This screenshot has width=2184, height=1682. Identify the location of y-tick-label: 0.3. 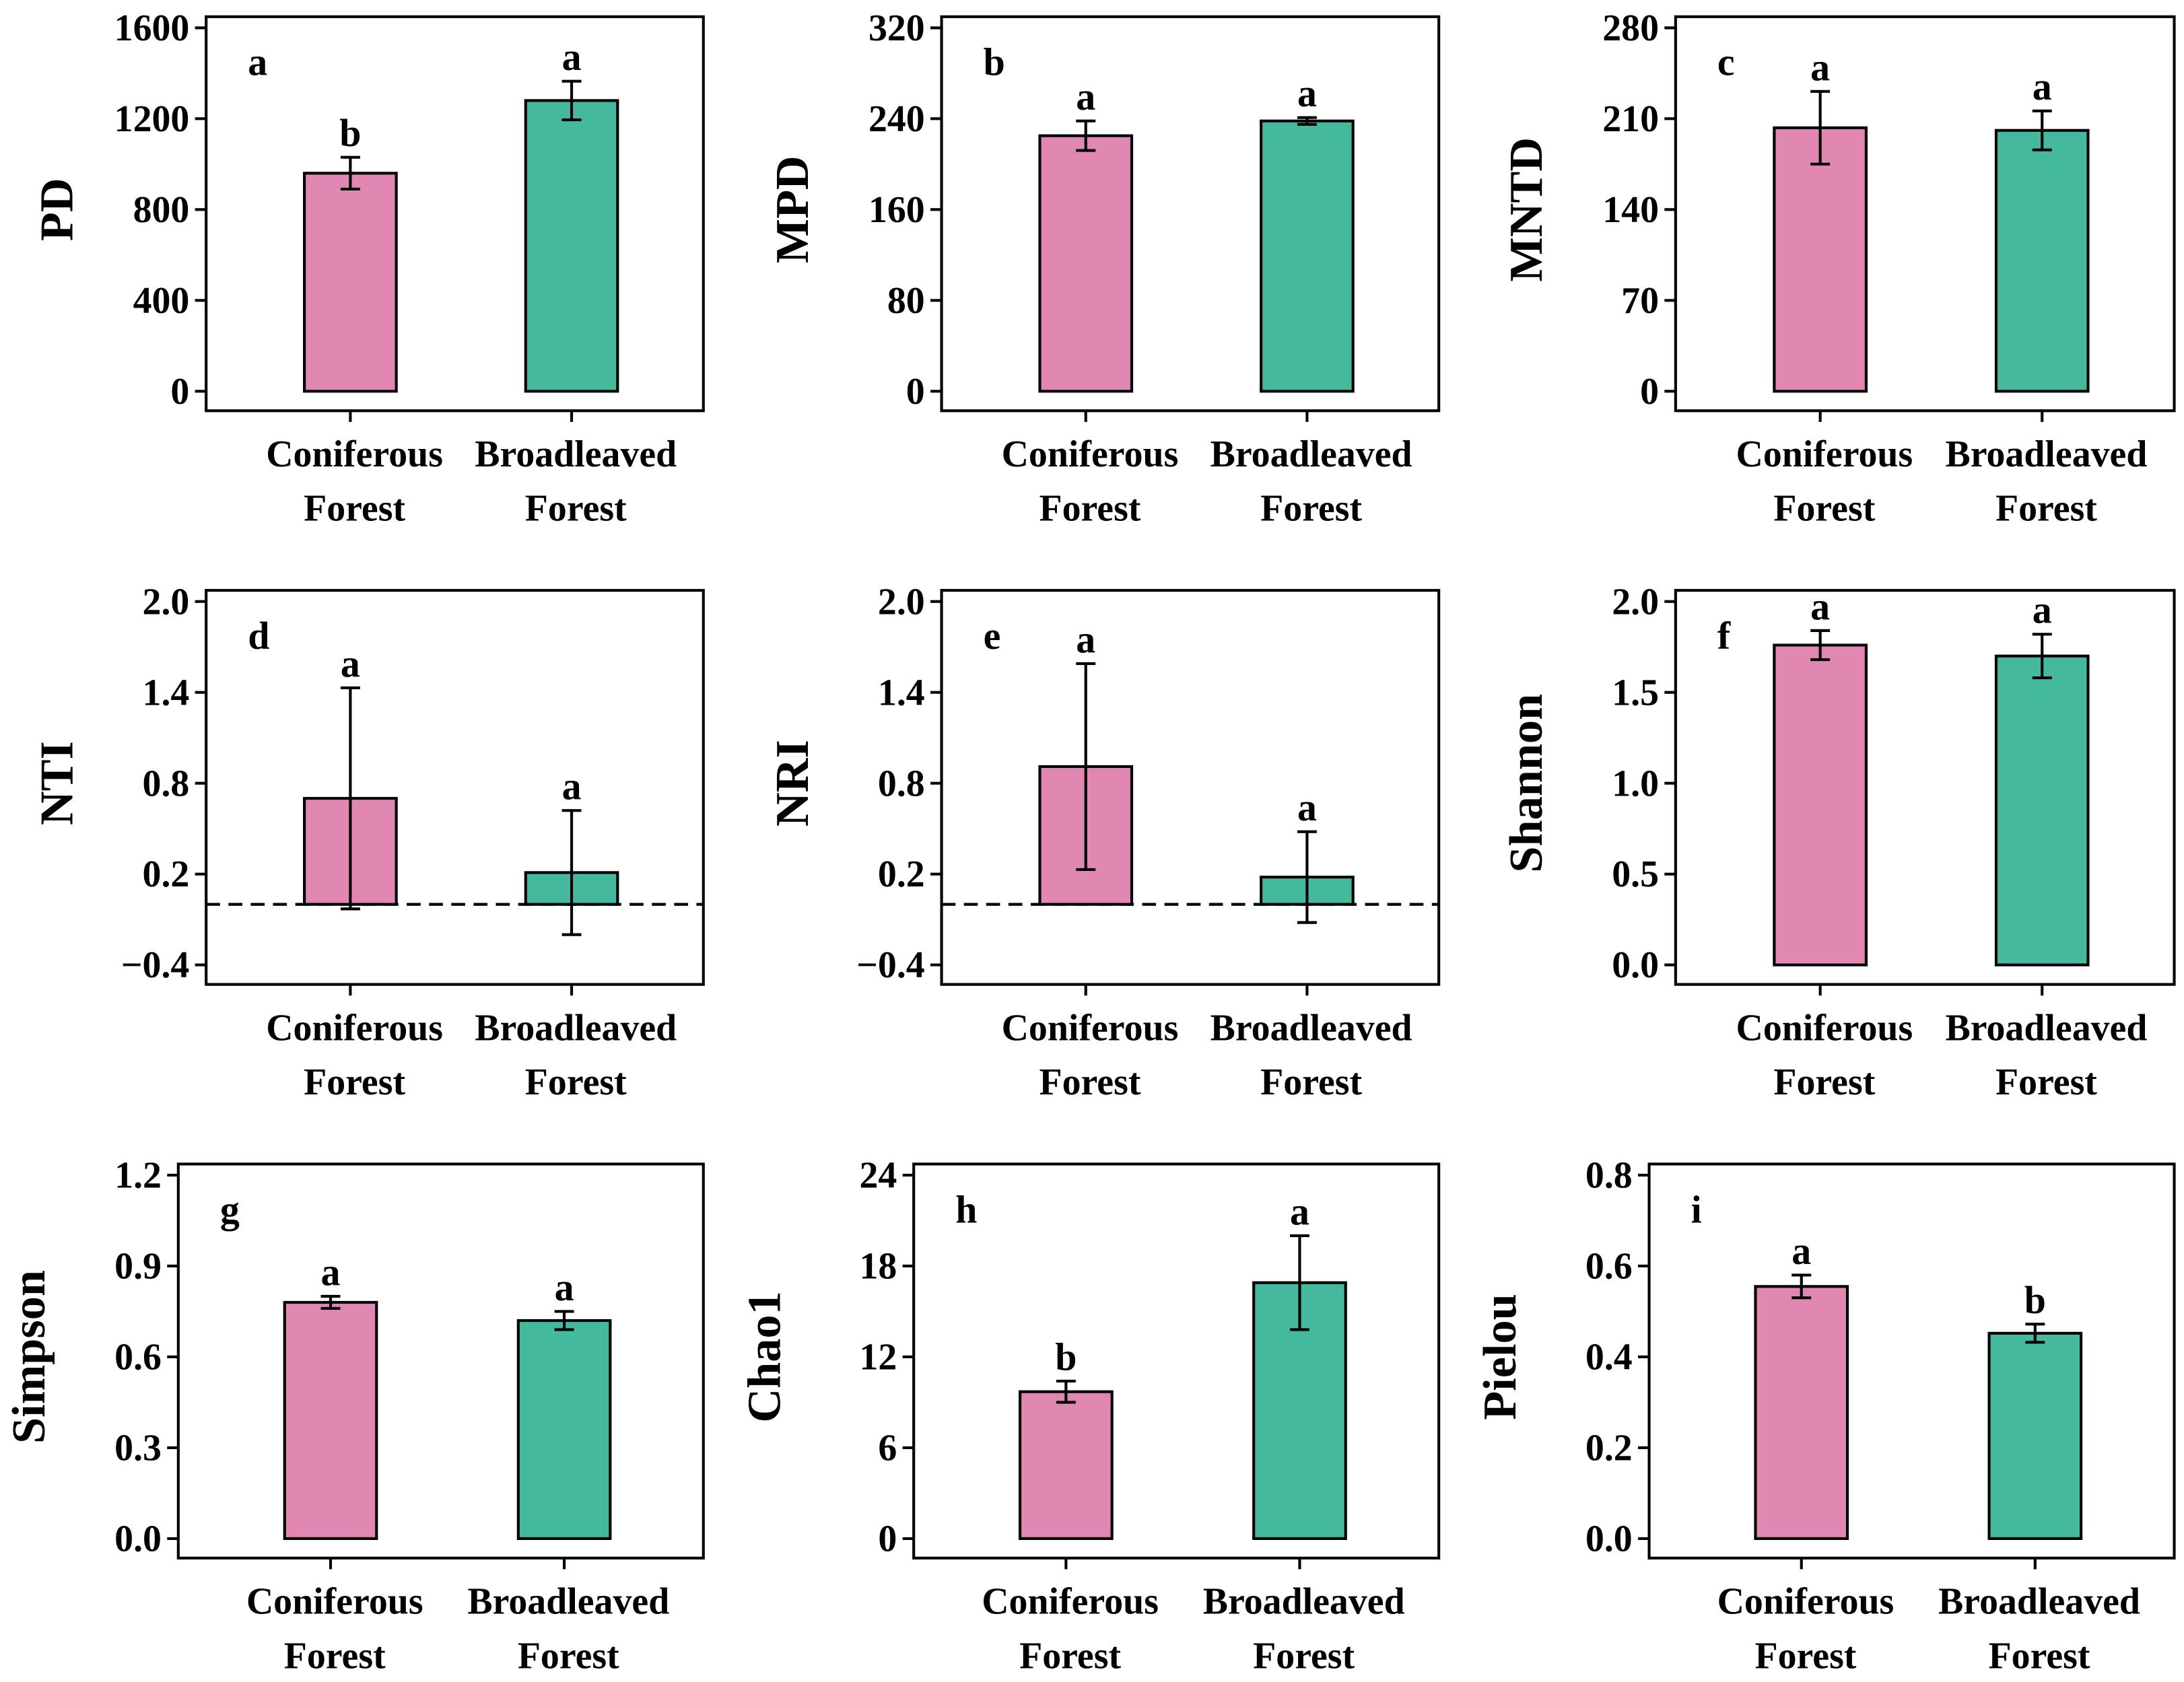
(138, 1448).